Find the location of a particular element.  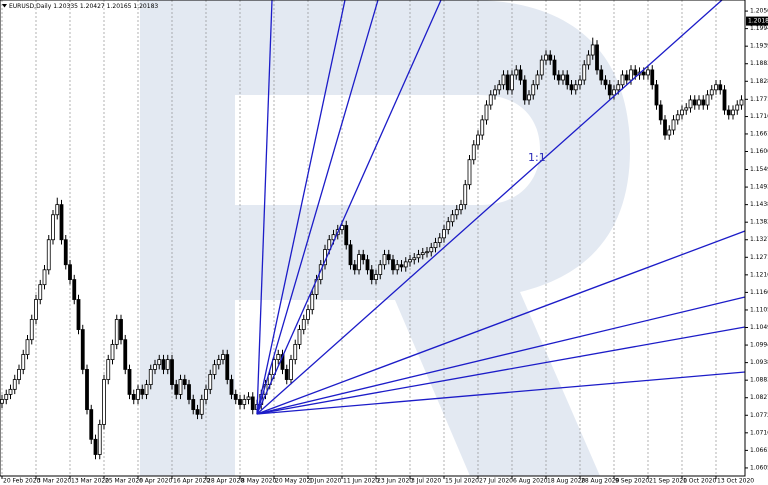

menu-arrow is located at coordinates (4, 6).